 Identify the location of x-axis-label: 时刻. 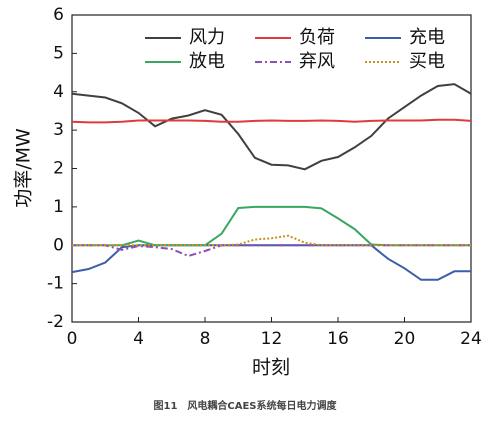
(271, 368).